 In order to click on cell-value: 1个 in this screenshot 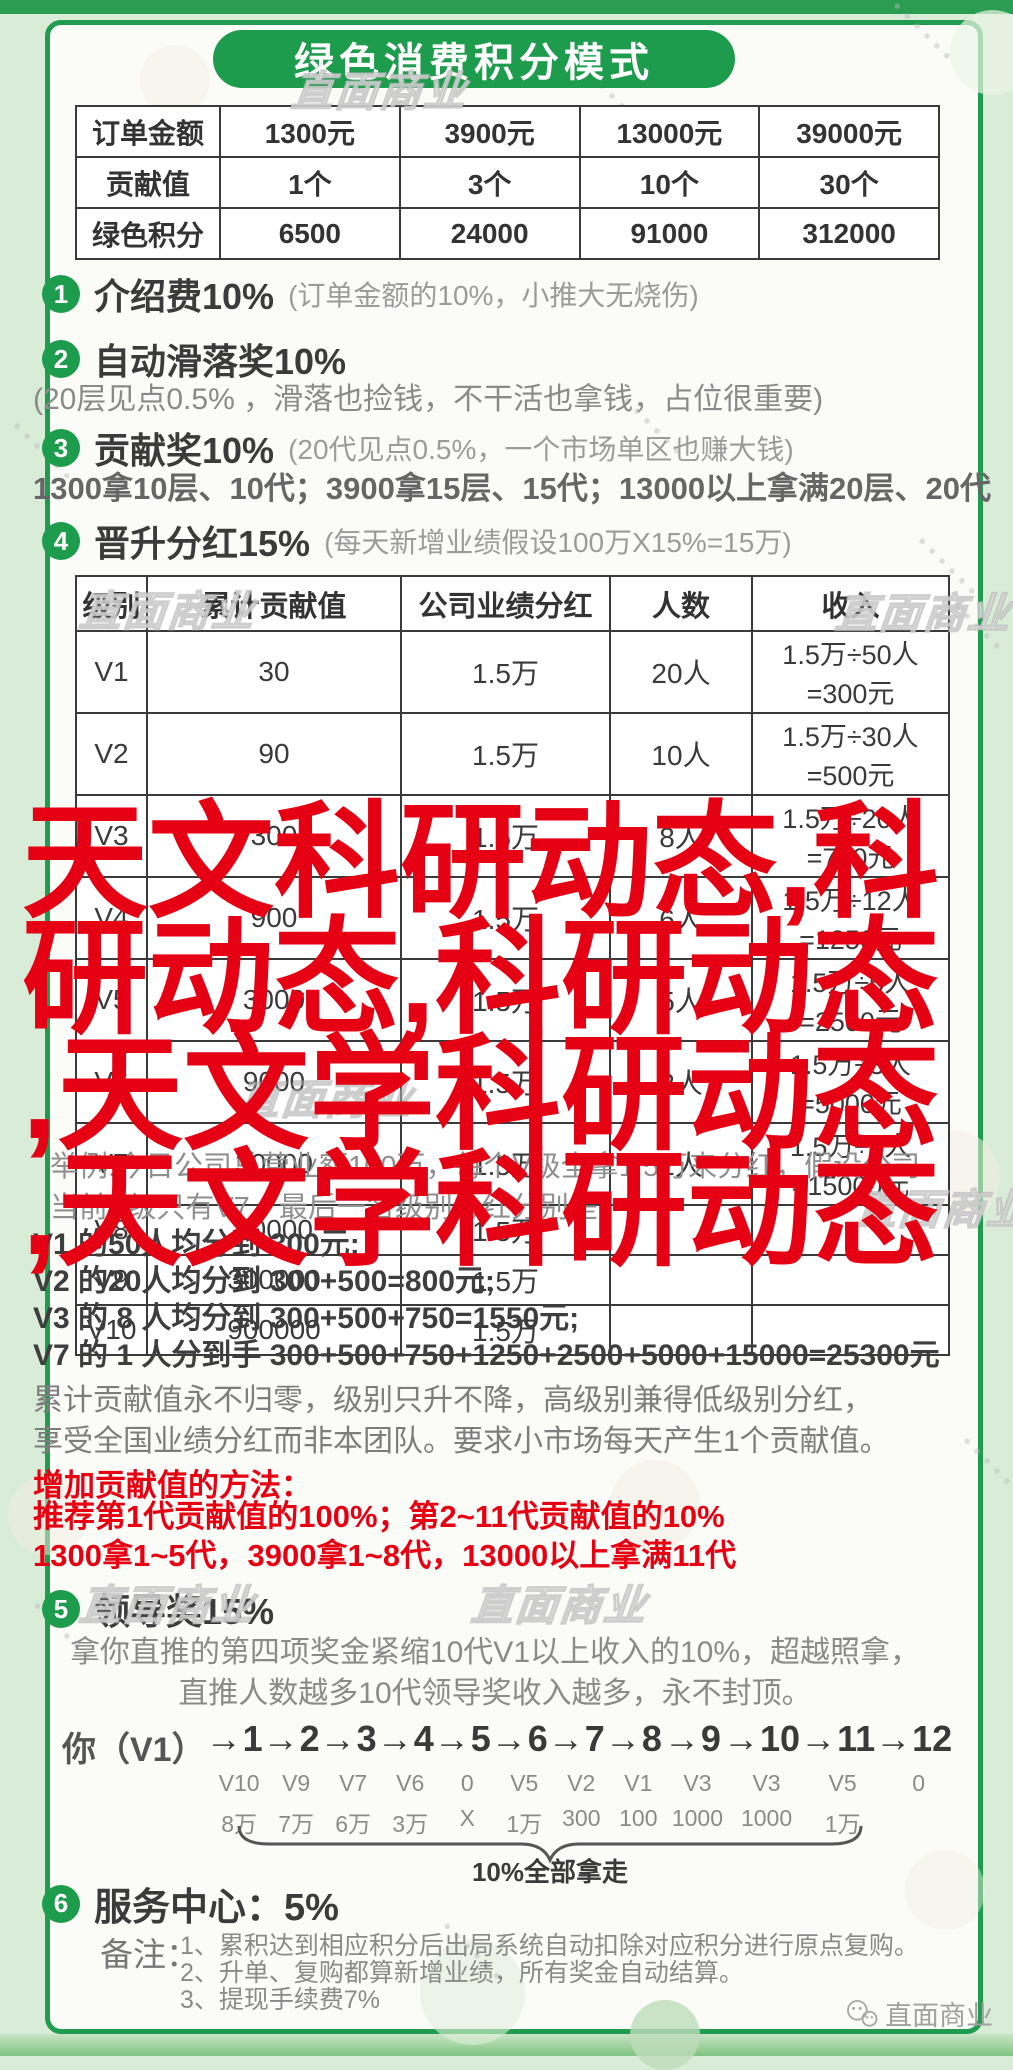, I will do `click(310, 182)`.